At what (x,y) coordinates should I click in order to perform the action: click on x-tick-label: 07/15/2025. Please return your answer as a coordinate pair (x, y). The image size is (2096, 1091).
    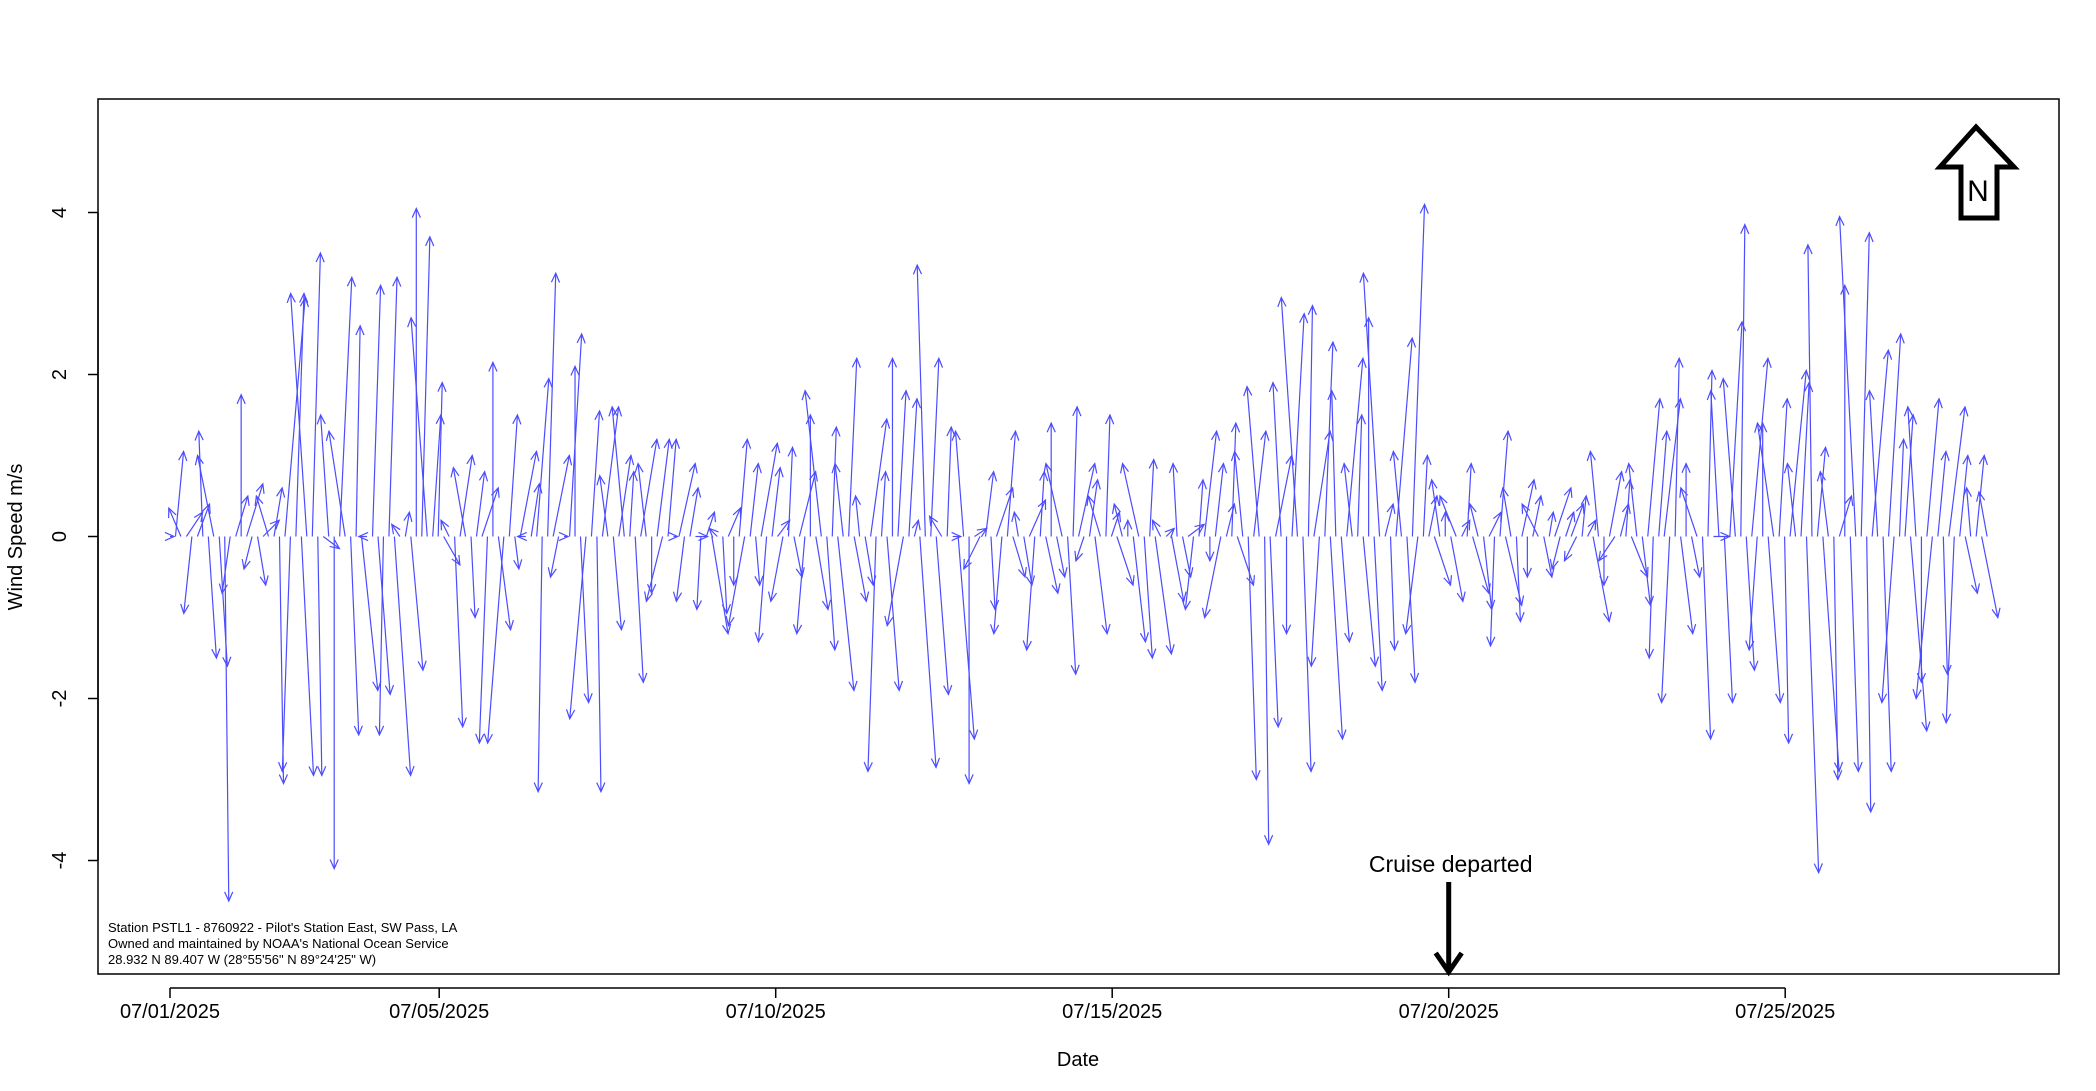
    Looking at the image, I should click on (1112, 1012).